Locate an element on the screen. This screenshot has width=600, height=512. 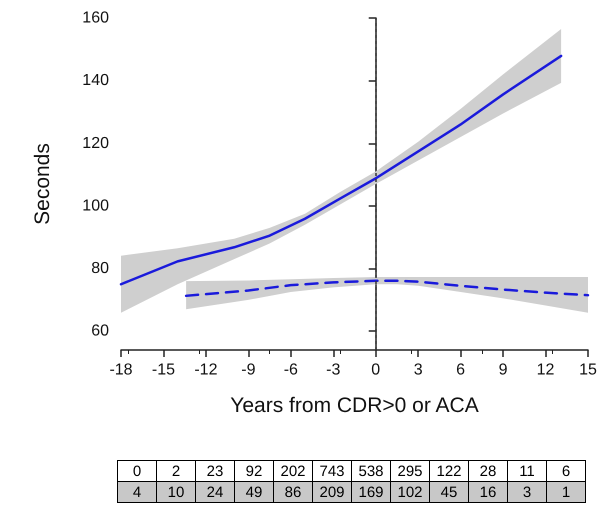
text: 45 is located at coordinates (449, 492).